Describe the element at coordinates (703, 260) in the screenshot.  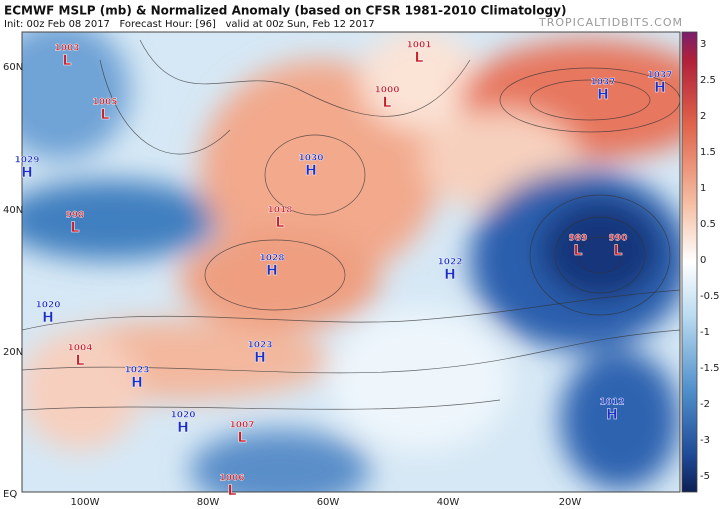
I see `colorbar-label: 0` at that location.